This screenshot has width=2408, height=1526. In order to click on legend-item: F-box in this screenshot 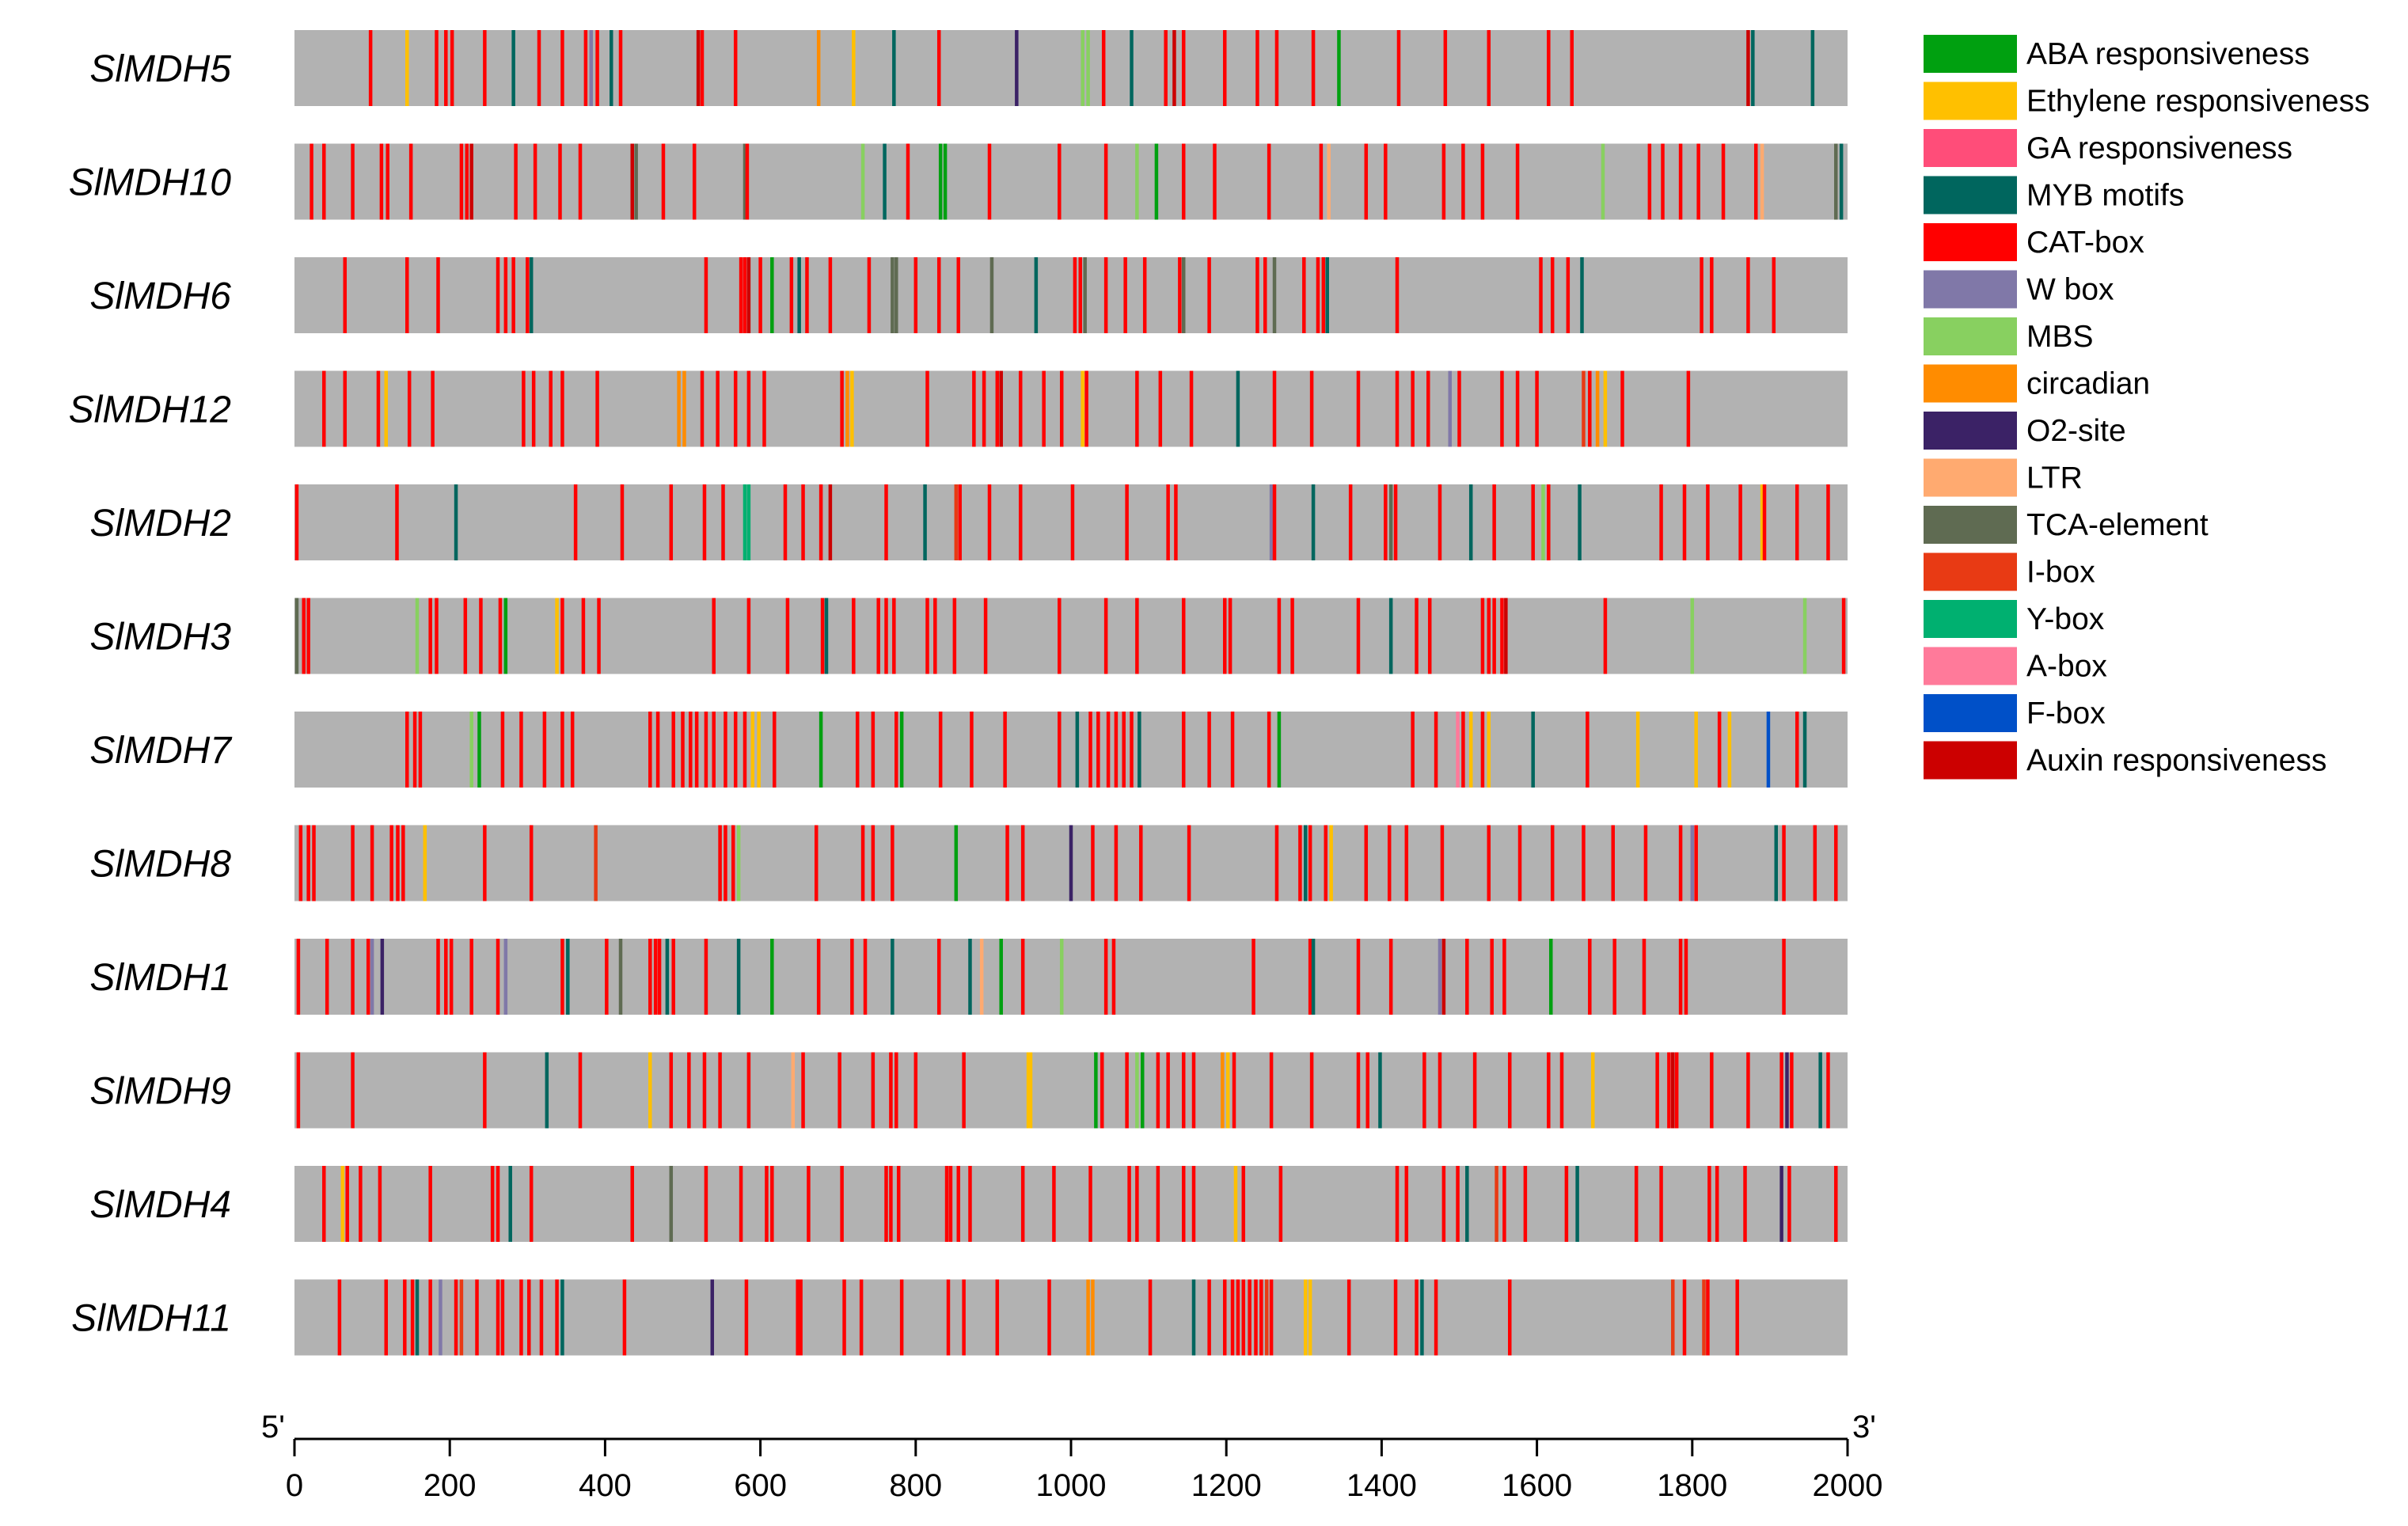, I will do `click(2015, 713)`.